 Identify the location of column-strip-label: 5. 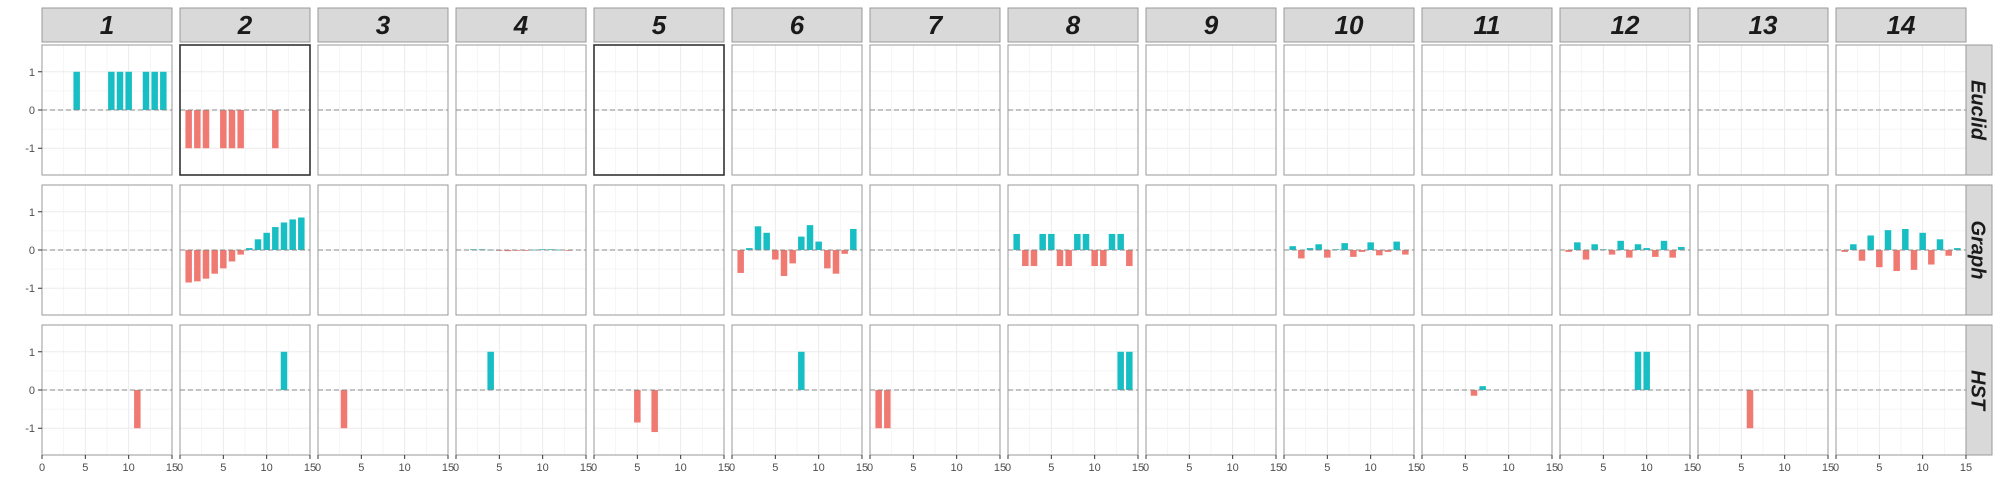
(659, 25).